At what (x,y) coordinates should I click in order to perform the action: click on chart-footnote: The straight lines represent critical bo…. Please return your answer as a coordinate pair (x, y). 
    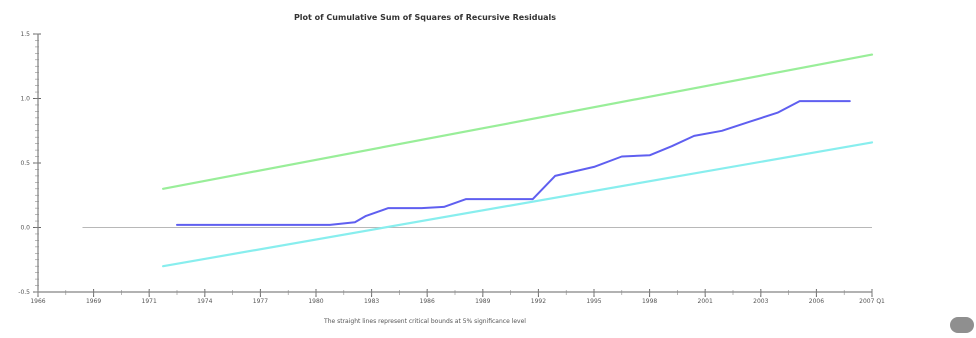
    Looking at the image, I should click on (424, 321).